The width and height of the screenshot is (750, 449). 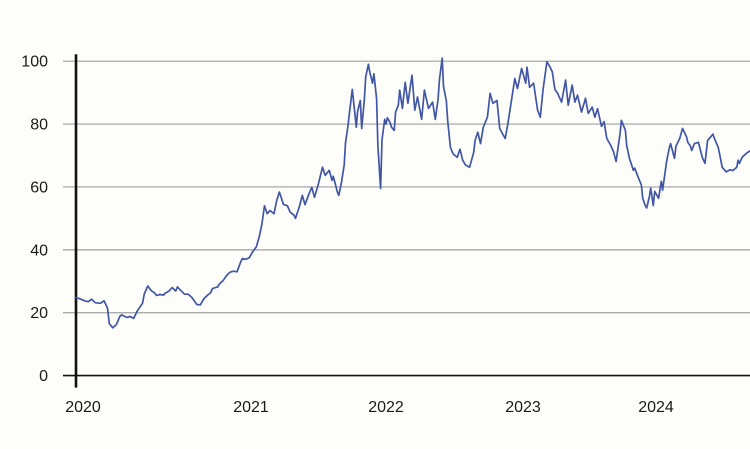 I want to click on y-tick-label: 100, so click(x=34, y=62).